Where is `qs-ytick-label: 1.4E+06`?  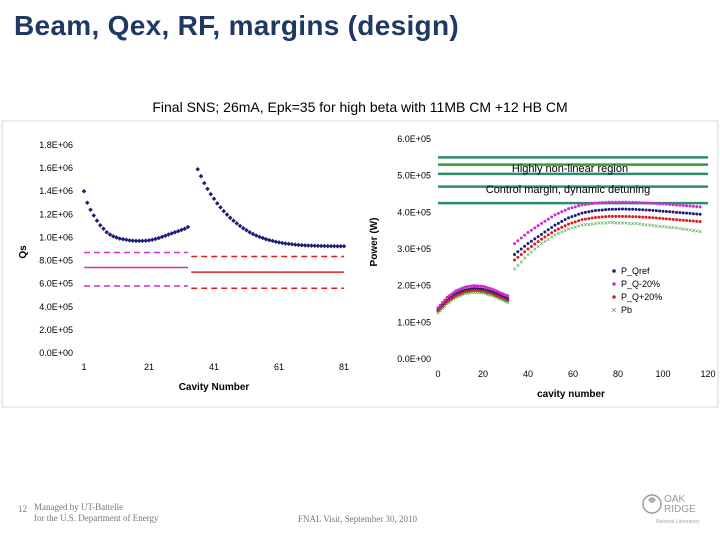
qs-ytick-label: 1.4E+06 is located at coordinates (56, 191).